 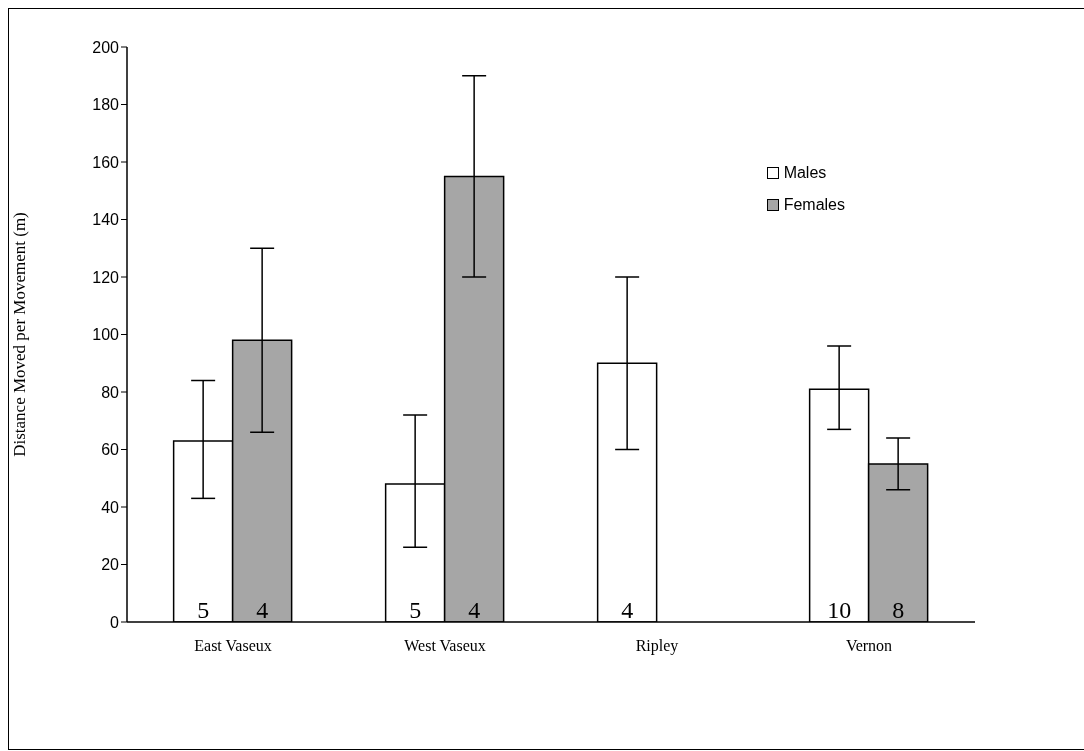 I want to click on annotation: 10, so click(x=839, y=610).